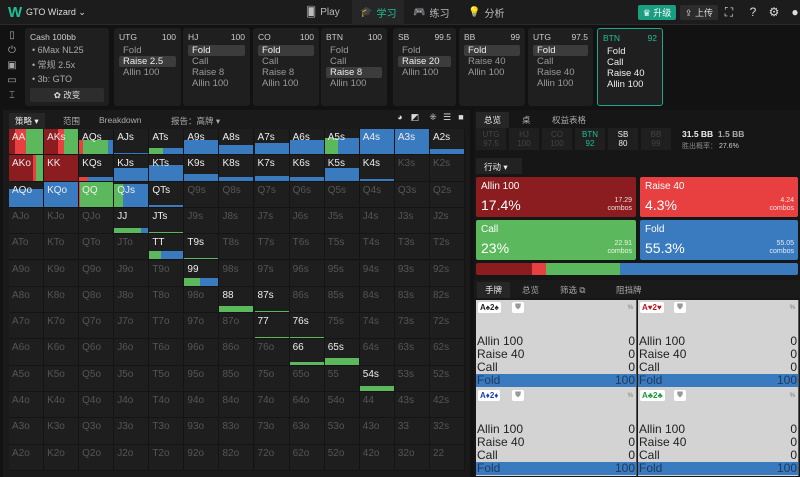 This screenshot has width=800, height=477. Describe the element at coordinates (447, 457) in the screenshot. I see `hand-cell: 22` at that location.